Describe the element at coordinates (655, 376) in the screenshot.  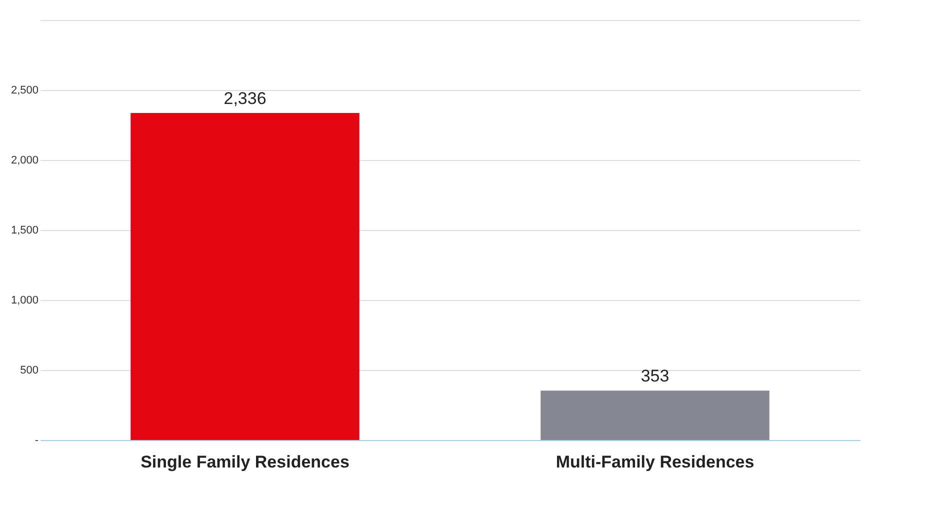
I see `data-label: 353` at that location.